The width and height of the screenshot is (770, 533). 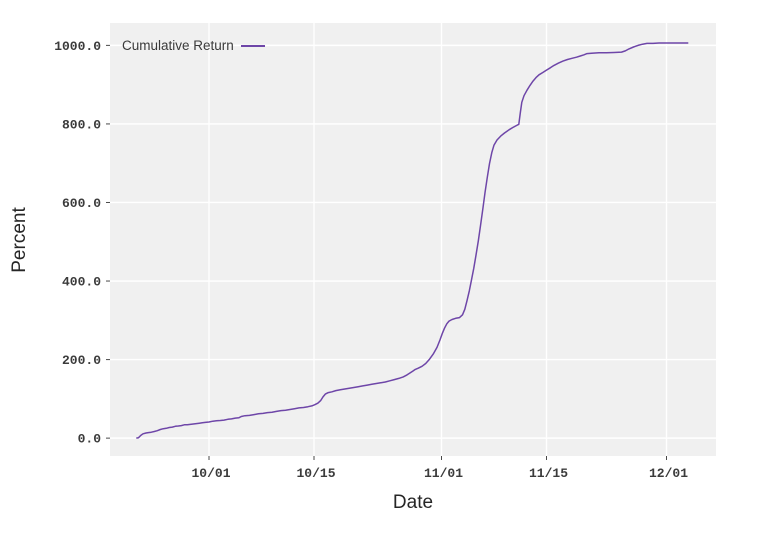 I want to click on legend: Cumulative Return, so click(x=193, y=45).